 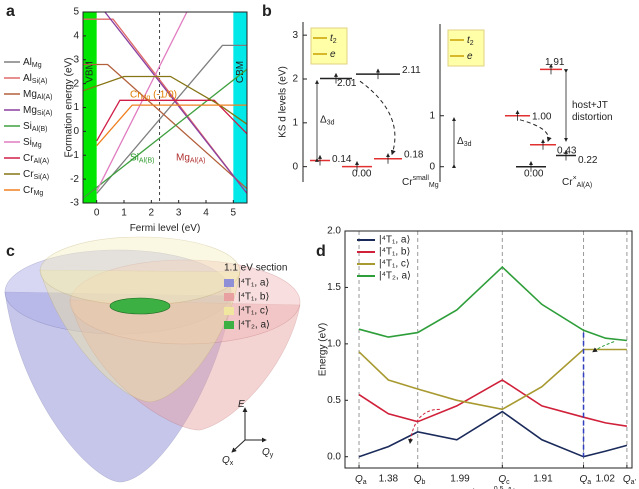 I want to click on delta-label: Δ3d, so click(x=464, y=142).